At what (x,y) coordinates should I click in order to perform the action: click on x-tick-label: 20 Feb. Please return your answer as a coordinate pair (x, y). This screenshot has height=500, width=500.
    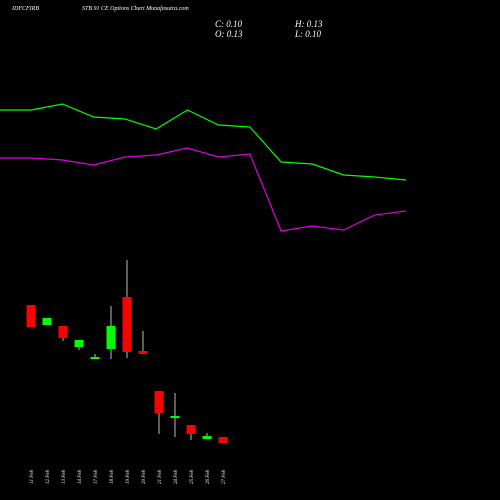
    Looking at the image, I should click on (144, 477).